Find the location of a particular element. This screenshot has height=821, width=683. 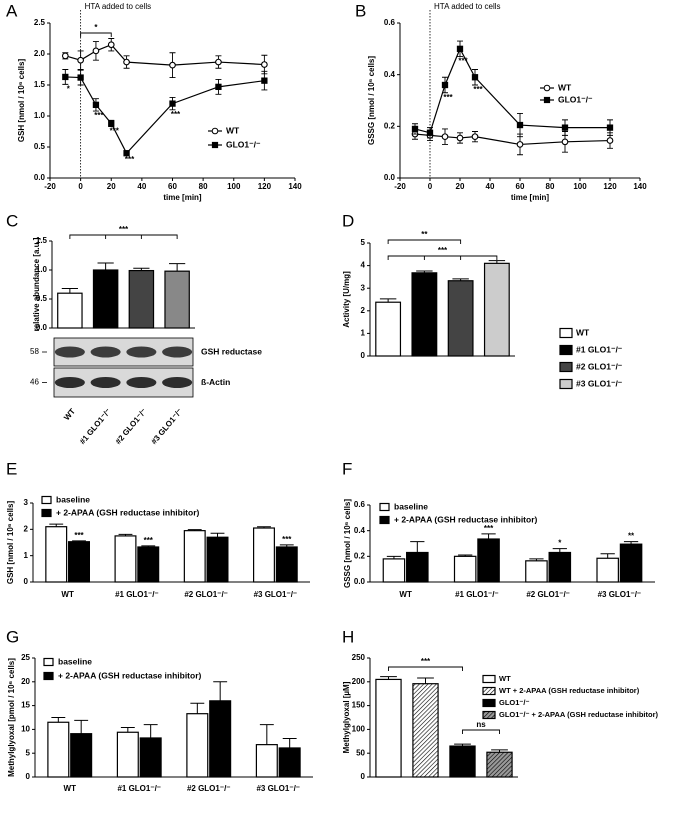

y-tick-label: 0.5 is located at coordinates (40, 146).